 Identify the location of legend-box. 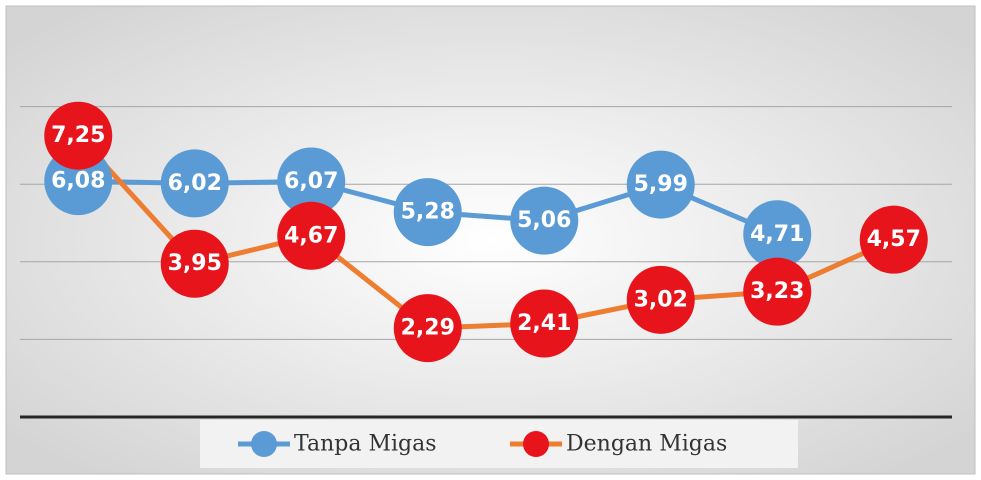
(499, 444).